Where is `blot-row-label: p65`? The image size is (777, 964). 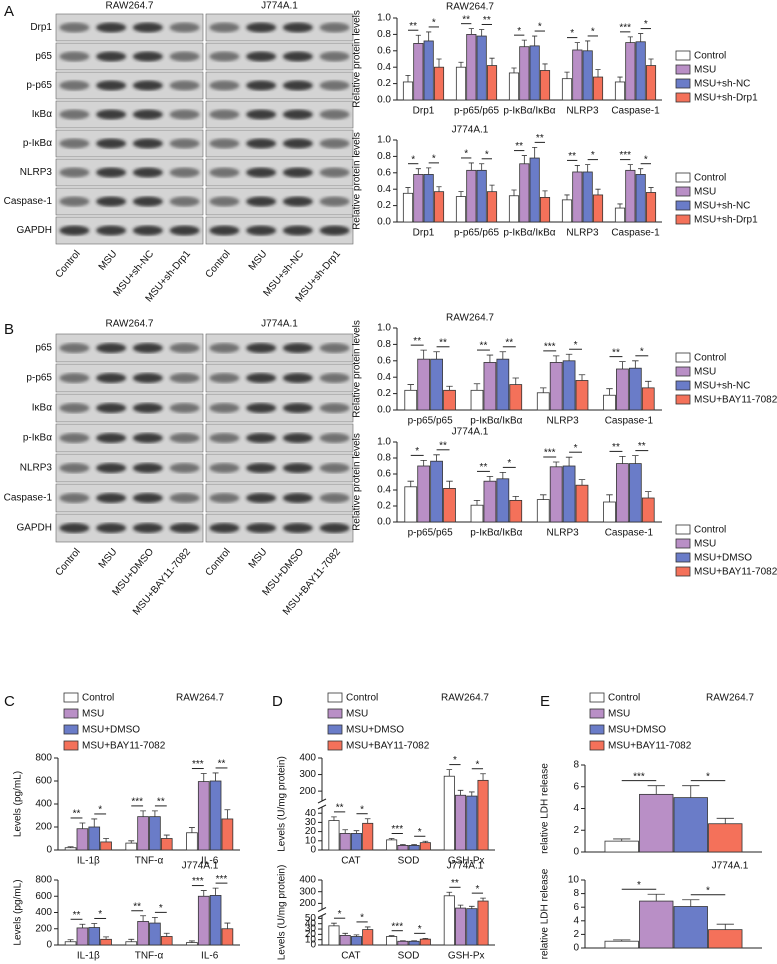 blot-row-label: p65 is located at coordinates (43, 56).